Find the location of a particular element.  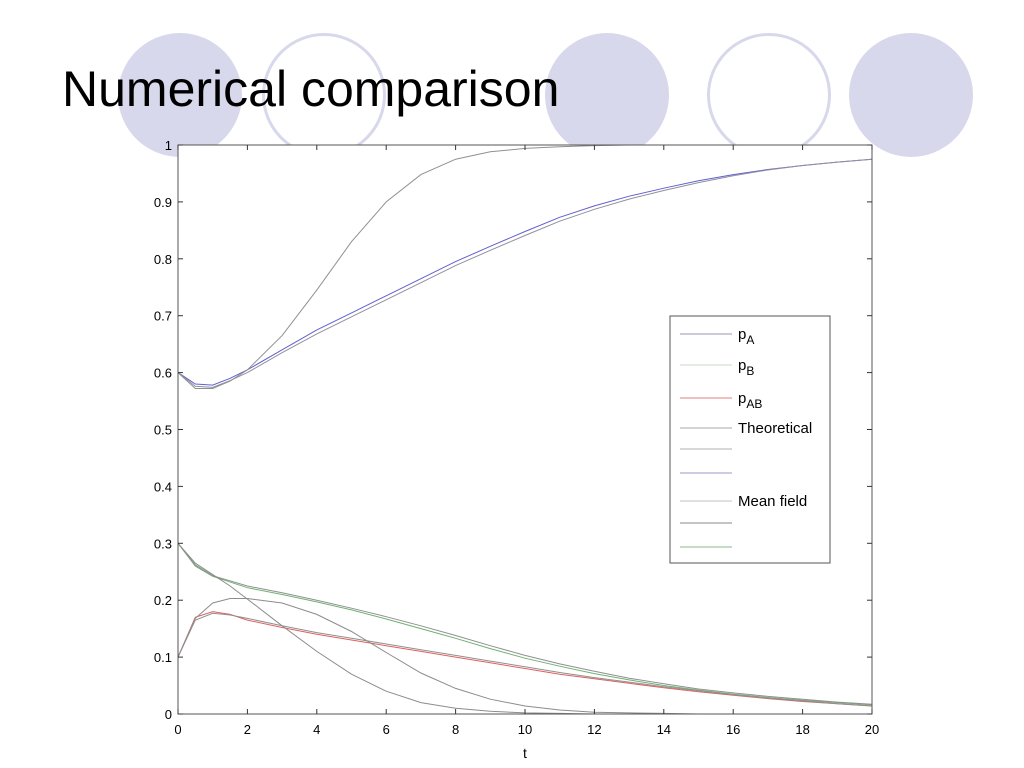

legend-box is located at coordinates (750, 439).